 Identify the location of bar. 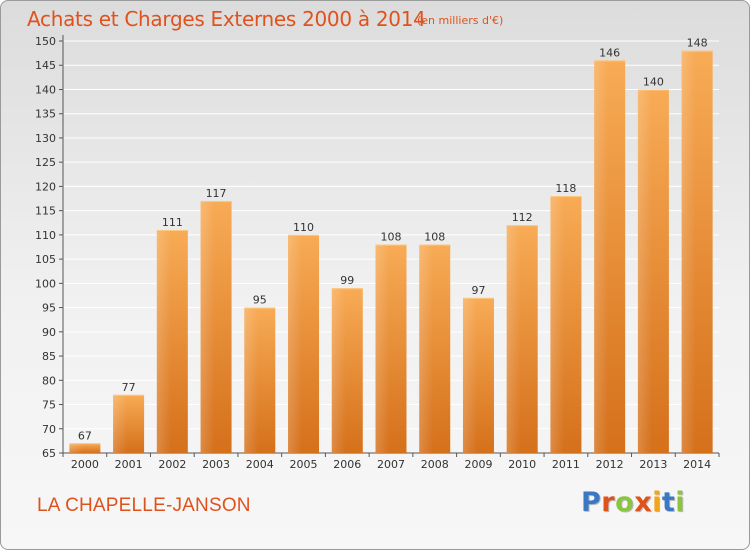
(85, 448).